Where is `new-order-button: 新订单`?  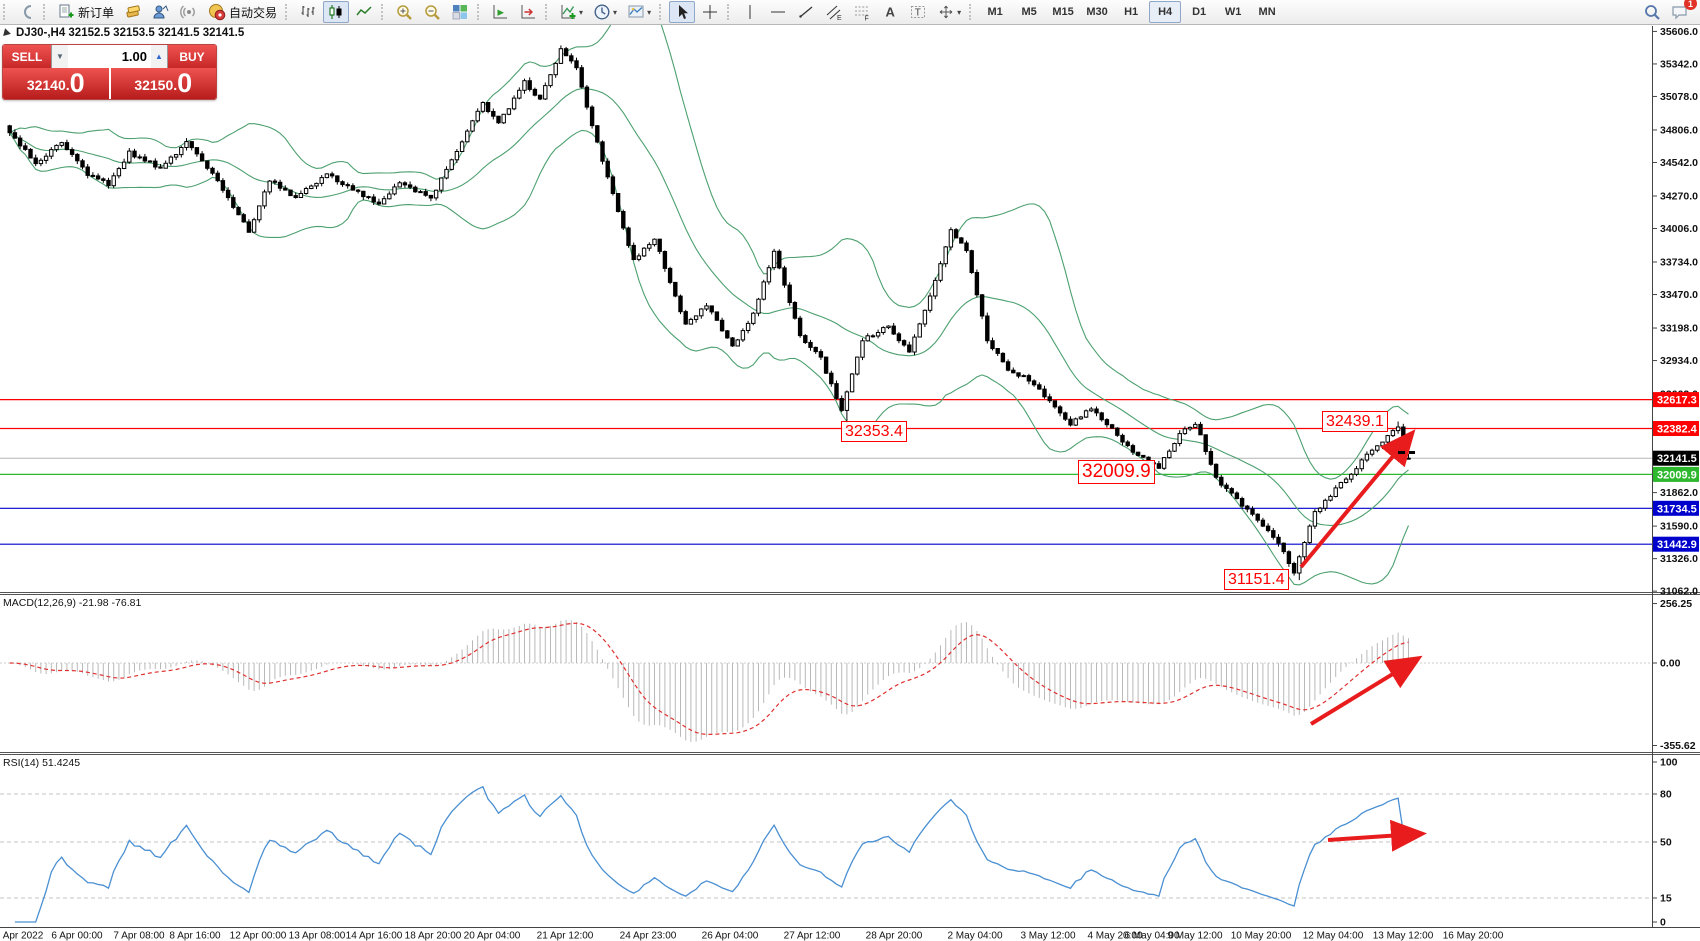
new-order-button: 新订单 is located at coordinates (85, 12).